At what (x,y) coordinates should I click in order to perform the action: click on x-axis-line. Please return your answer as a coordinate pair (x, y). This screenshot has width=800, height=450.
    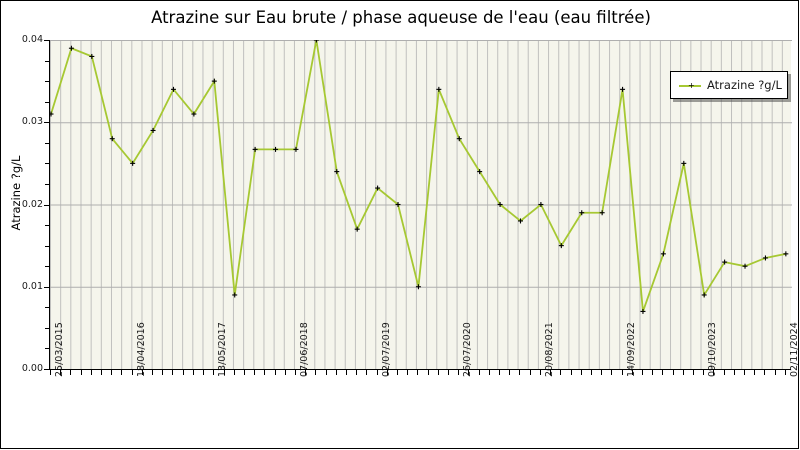
    Looking at the image, I should click on (420, 369).